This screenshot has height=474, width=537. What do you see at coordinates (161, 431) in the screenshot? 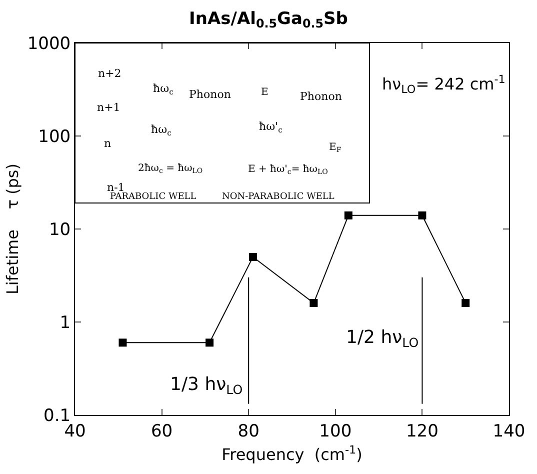
I see `x-tick-label: 60` at bounding box center [161, 431].